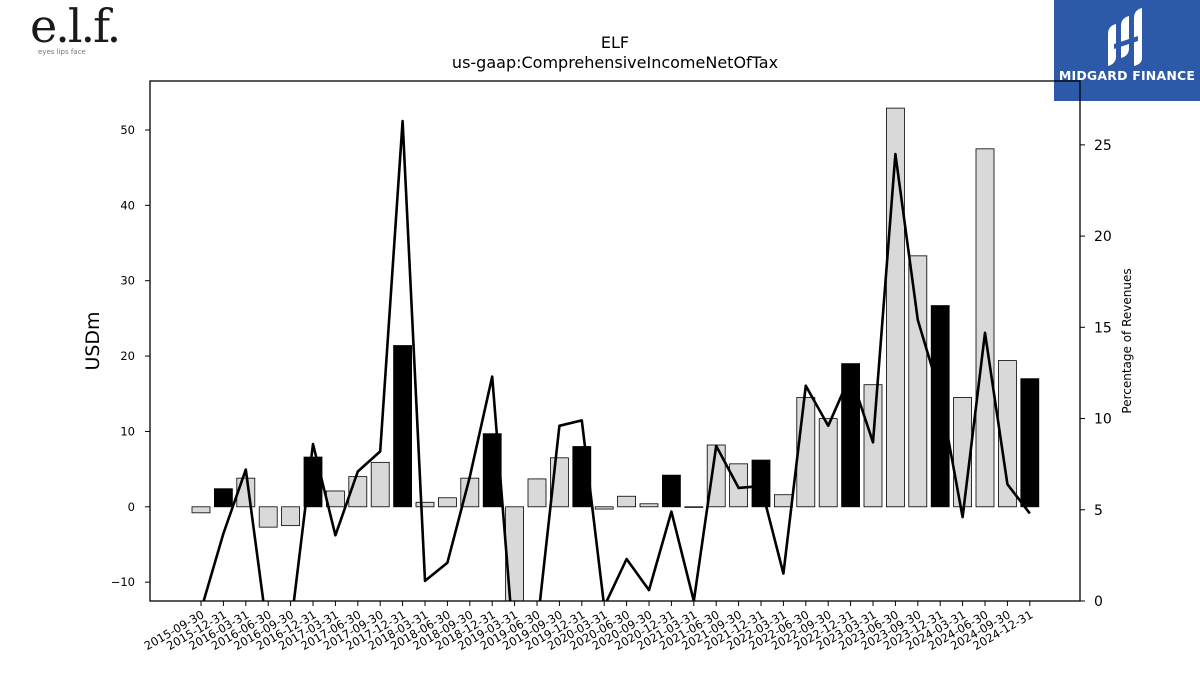  I want to click on midgard-finance-logo: MIDGARD FINANCE, so click(1127, 50).